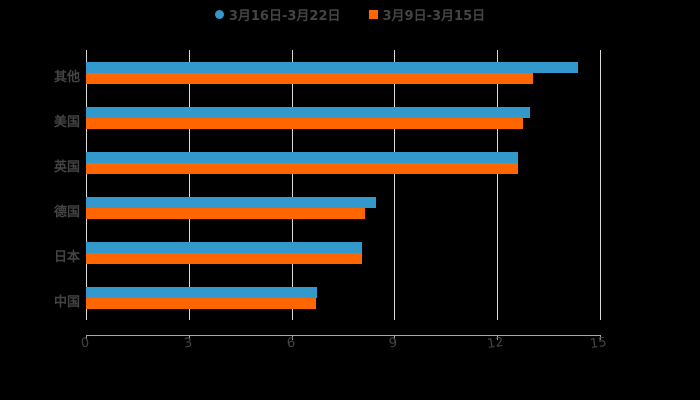  Describe the element at coordinates (284, 16) in the screenshot. I see `legend-label: 3月16日-3月22日` at that location.